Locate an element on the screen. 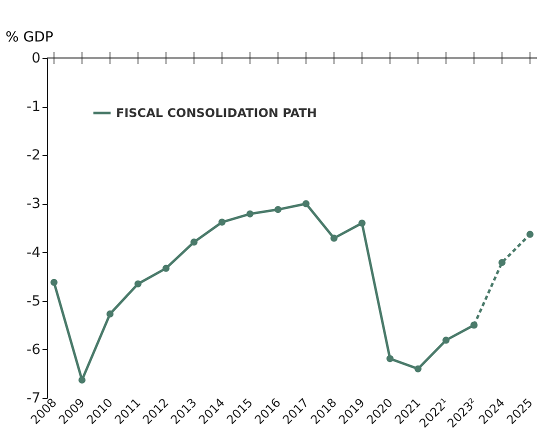 The height and width of the screenshot is (445, 552). legend-label: FISCAL CONSOLIDATION PATH is located at coordinates (216, 113).